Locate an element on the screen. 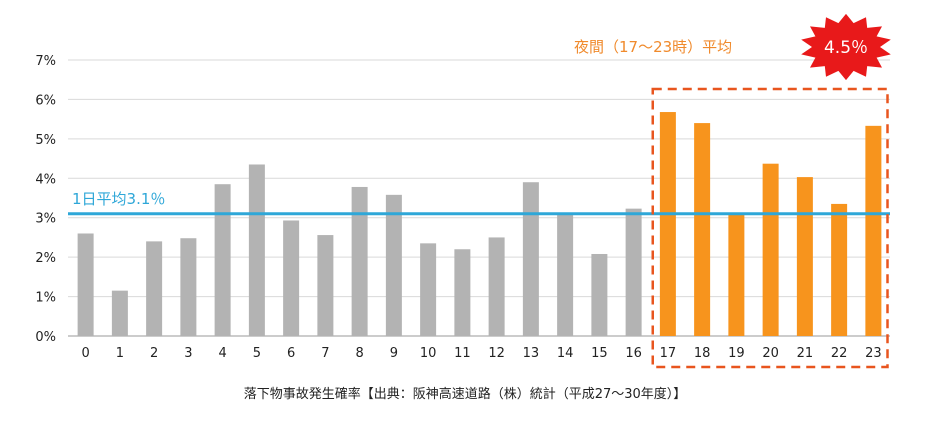 The image size is (926, 423). x-tick-label: 0 is located at coordinates (85, 353).